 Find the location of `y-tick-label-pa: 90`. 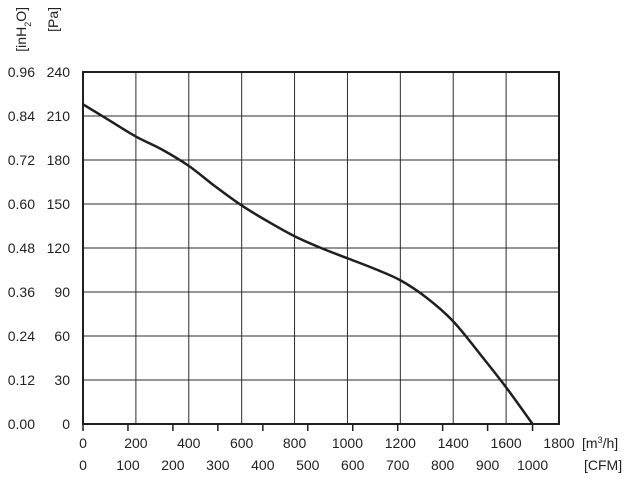

y-tick-label-pa: 90 is located at coordinates (62, 292).